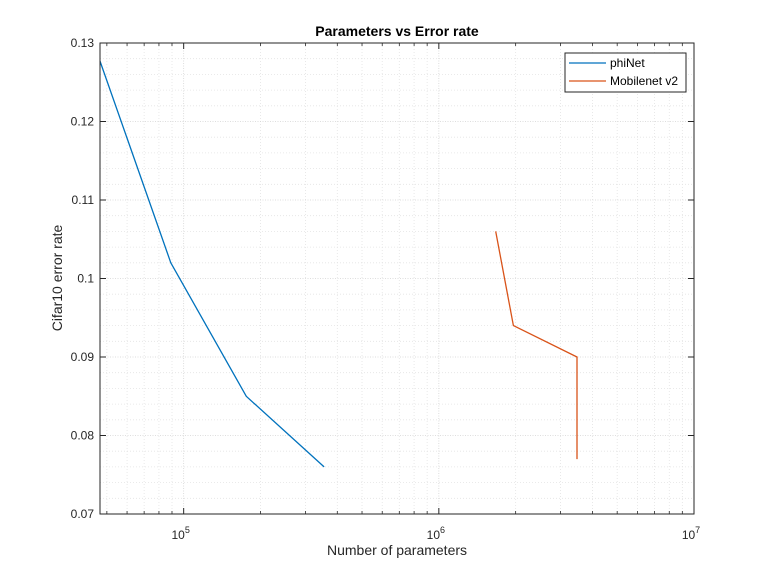 The height and width of the screenshot is (581, 767). What do you see at coordinates (83, 436) in the screenshot?
I see `y-tick-label: 0.08` at bounding box center [83, 436].